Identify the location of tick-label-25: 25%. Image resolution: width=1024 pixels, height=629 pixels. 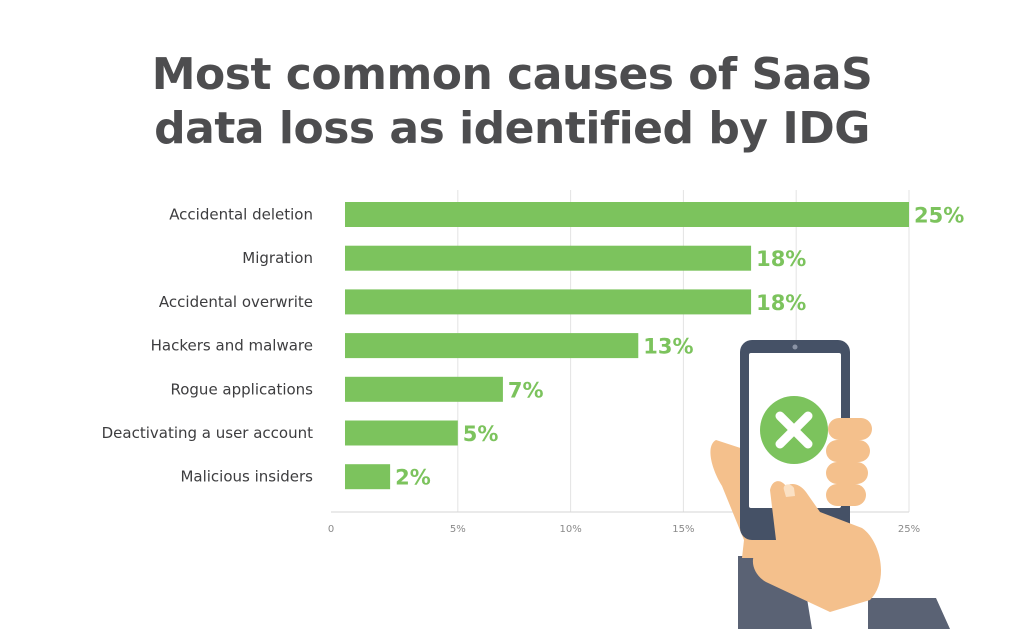
(909, 529).